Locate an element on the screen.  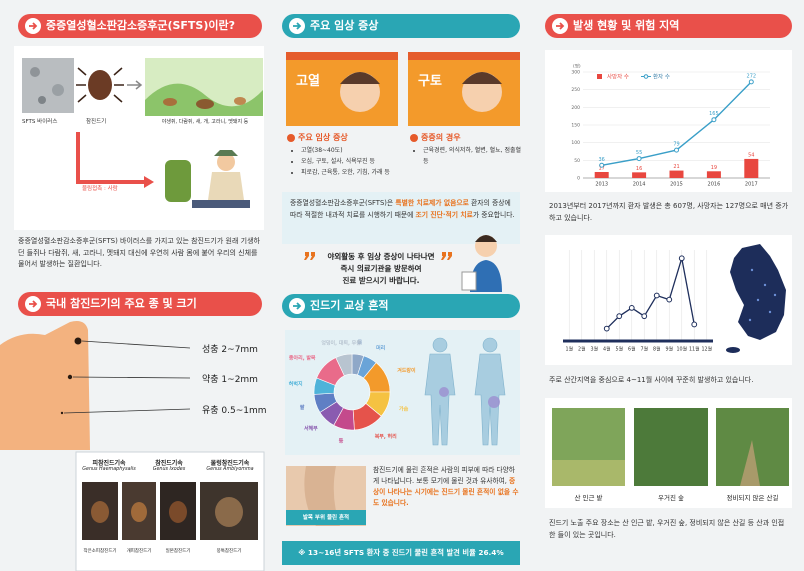
list-item: 오심, 구토, 설사, 식욕부진 등 is located at coordinates (356, 161).